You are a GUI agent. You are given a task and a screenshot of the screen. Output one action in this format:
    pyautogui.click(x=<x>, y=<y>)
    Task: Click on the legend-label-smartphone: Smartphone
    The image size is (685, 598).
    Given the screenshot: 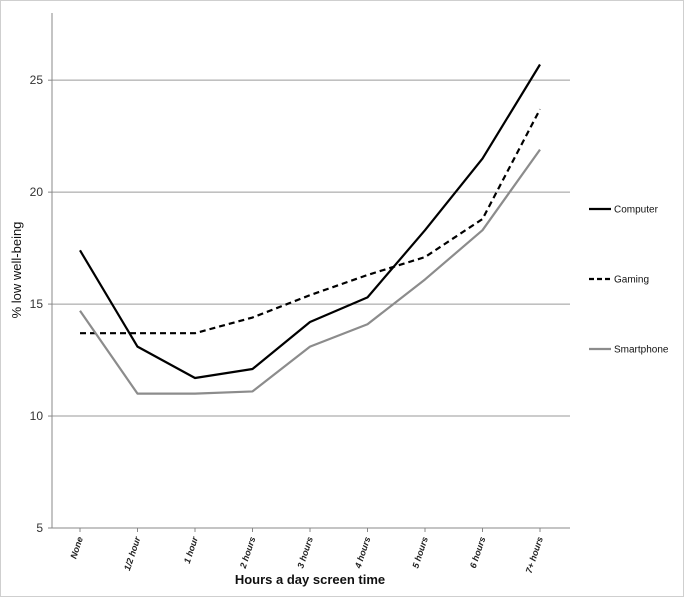 What is the action you would take?
    pyautogui.click(x=641, y=350)
    